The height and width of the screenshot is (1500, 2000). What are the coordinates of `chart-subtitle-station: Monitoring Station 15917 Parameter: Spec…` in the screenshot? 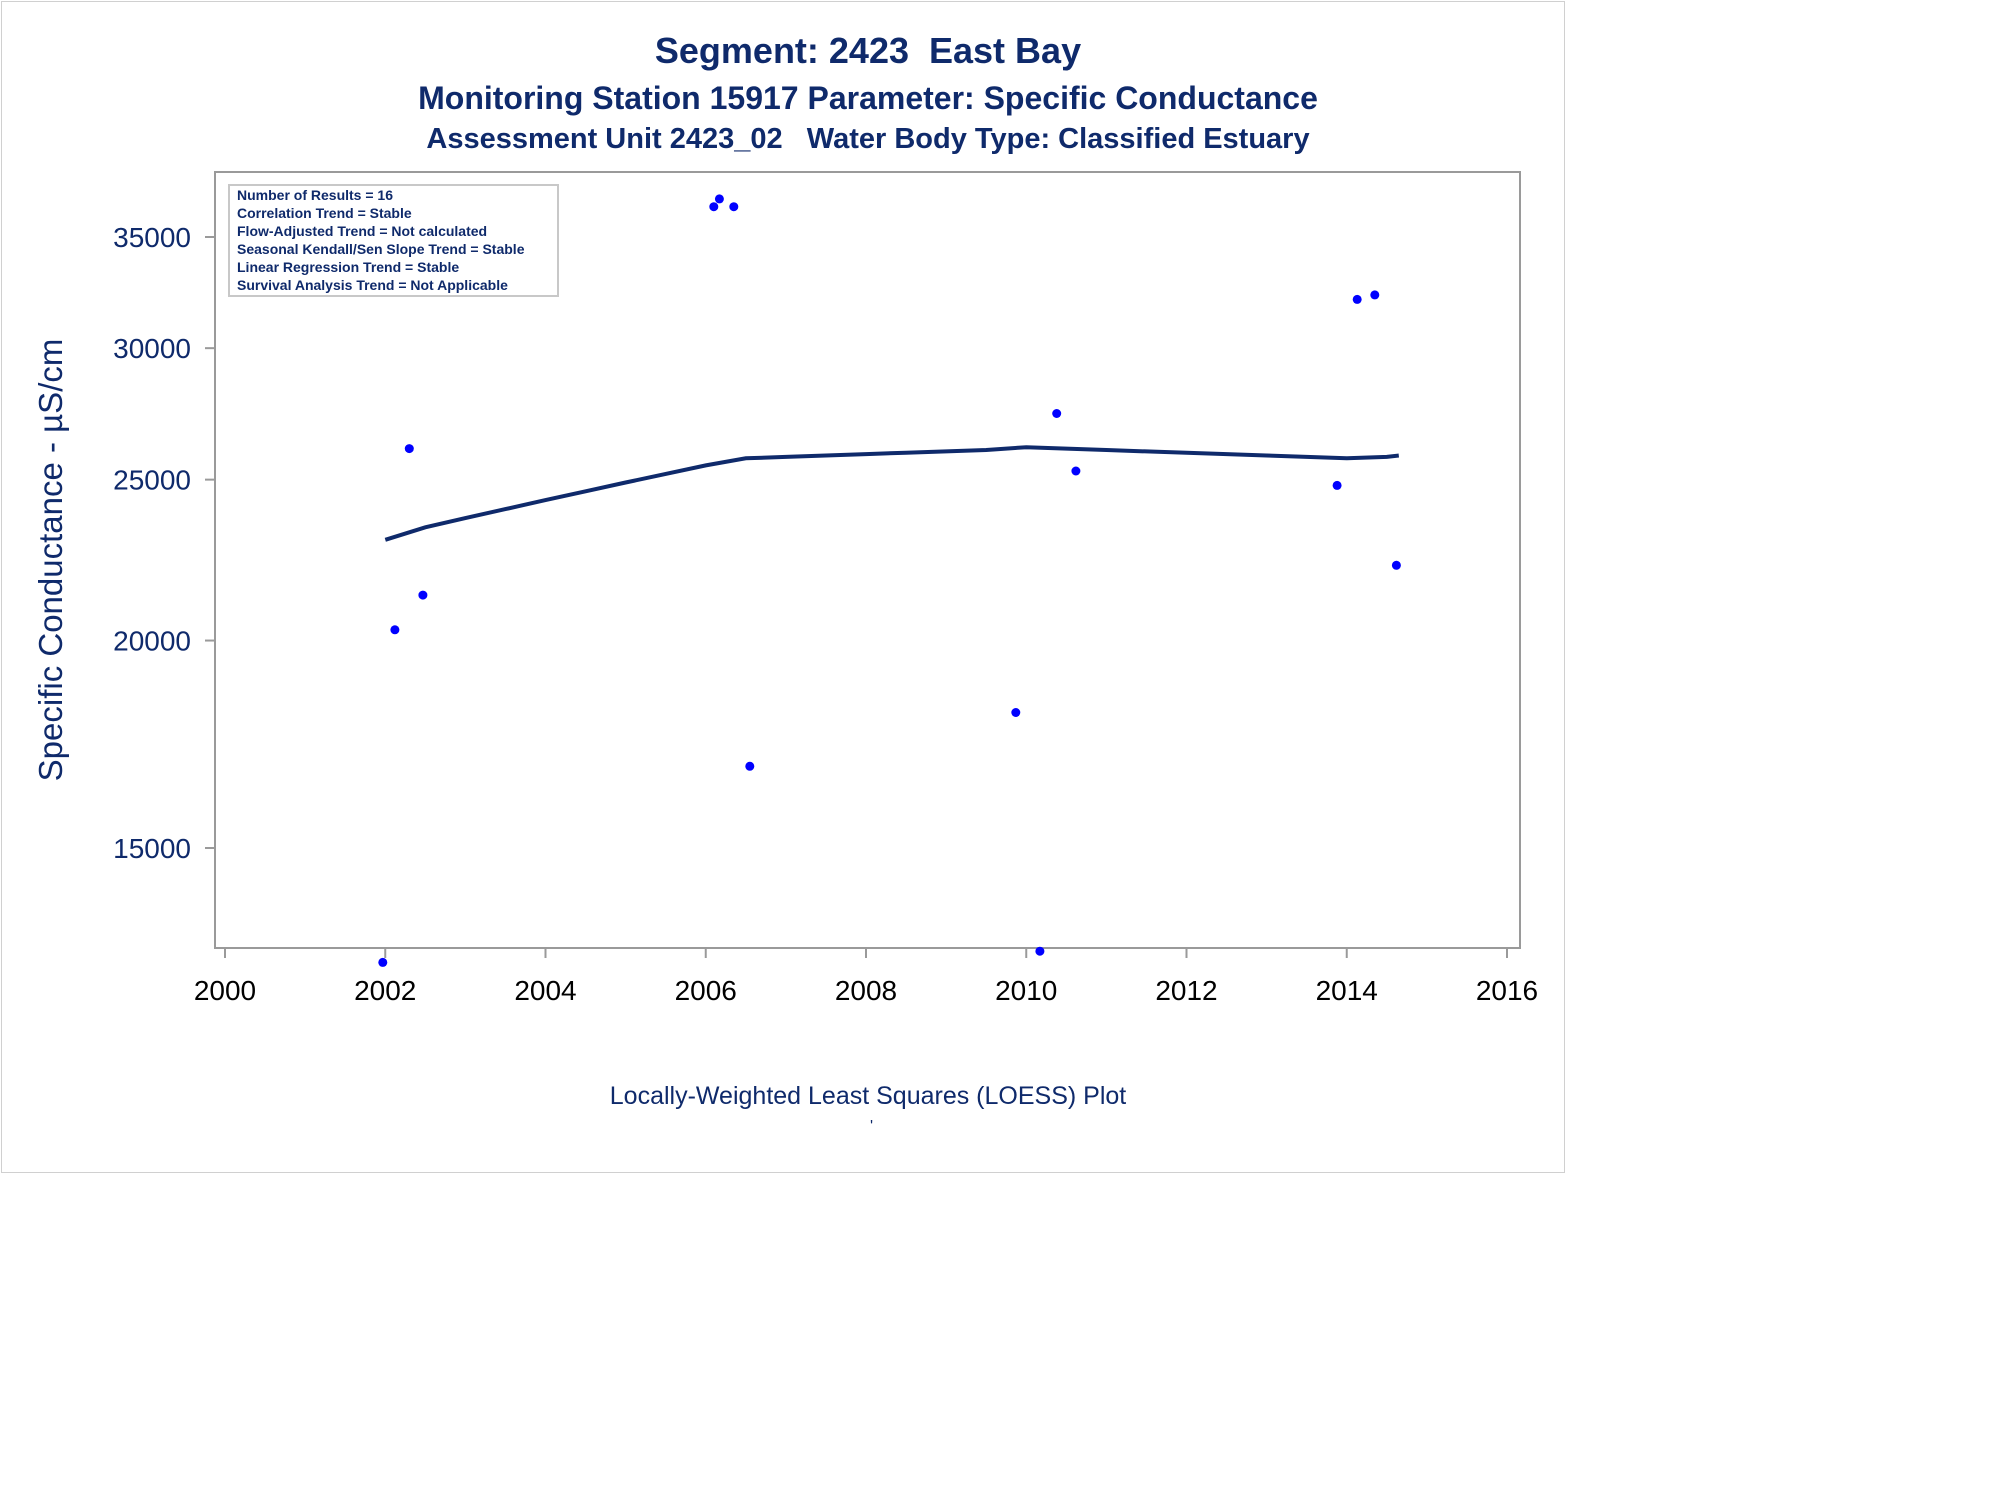 It's located at (868, 98).